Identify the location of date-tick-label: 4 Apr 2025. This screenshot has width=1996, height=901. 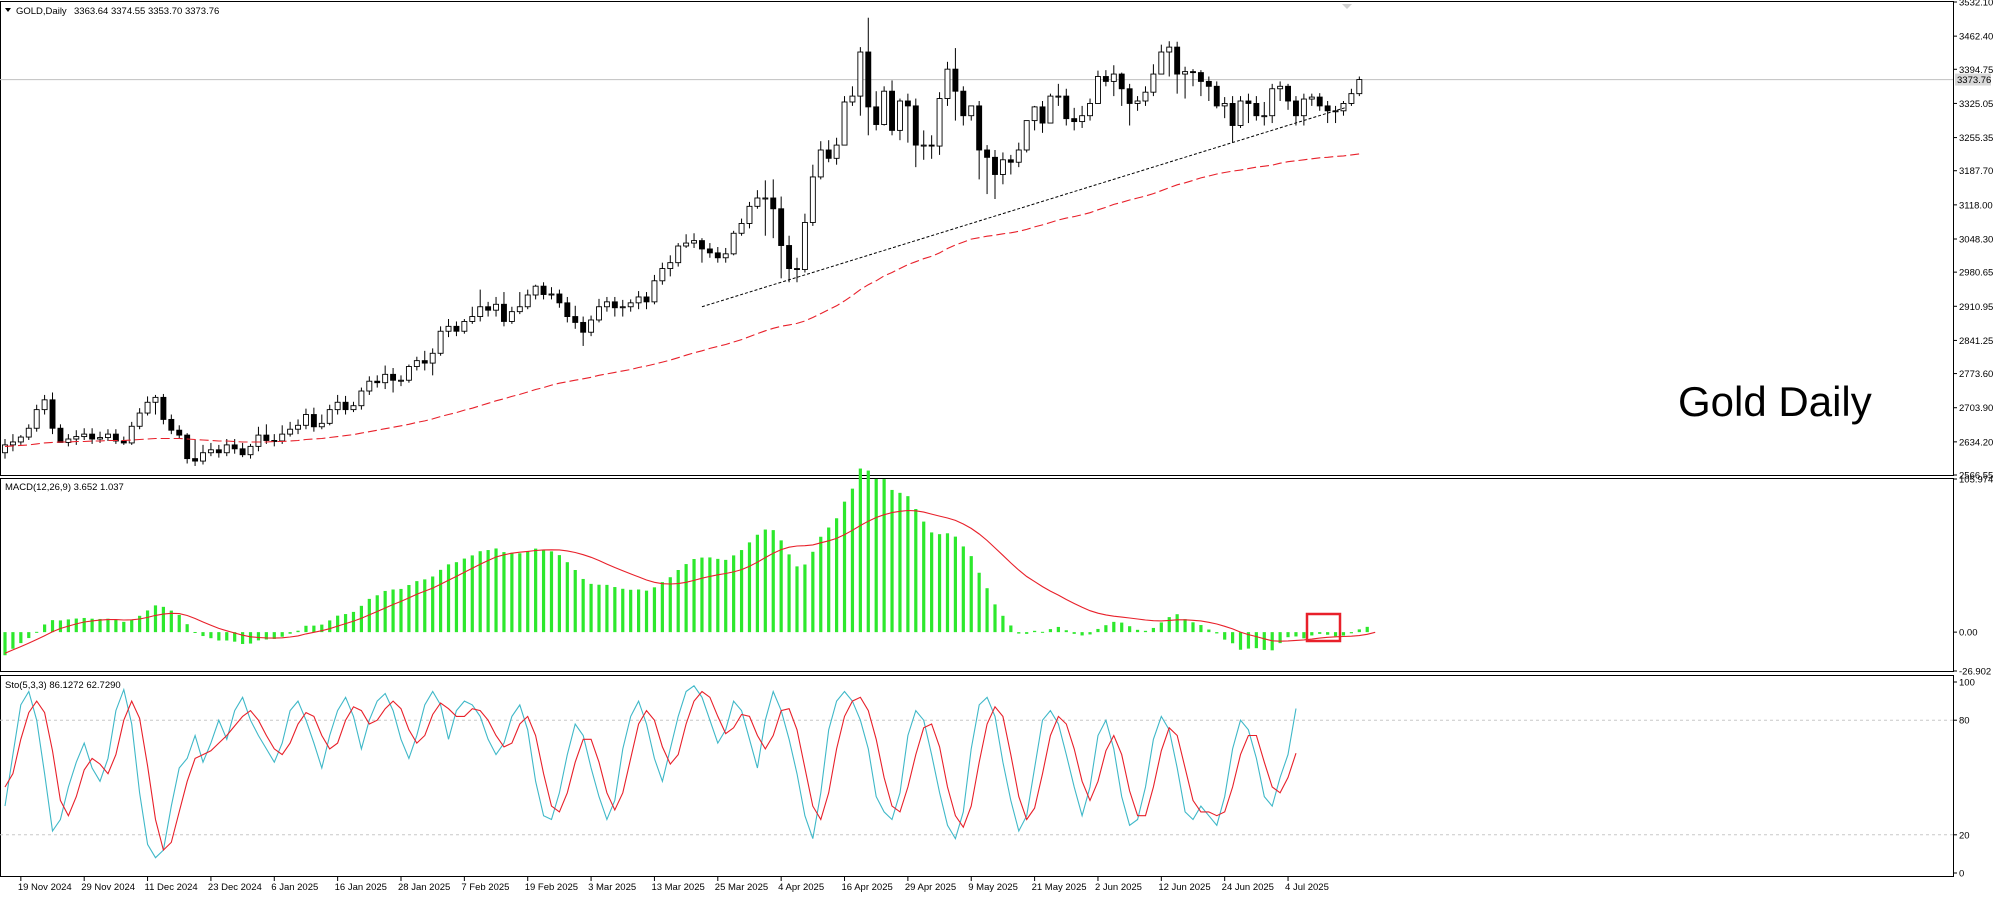
(801, 887).